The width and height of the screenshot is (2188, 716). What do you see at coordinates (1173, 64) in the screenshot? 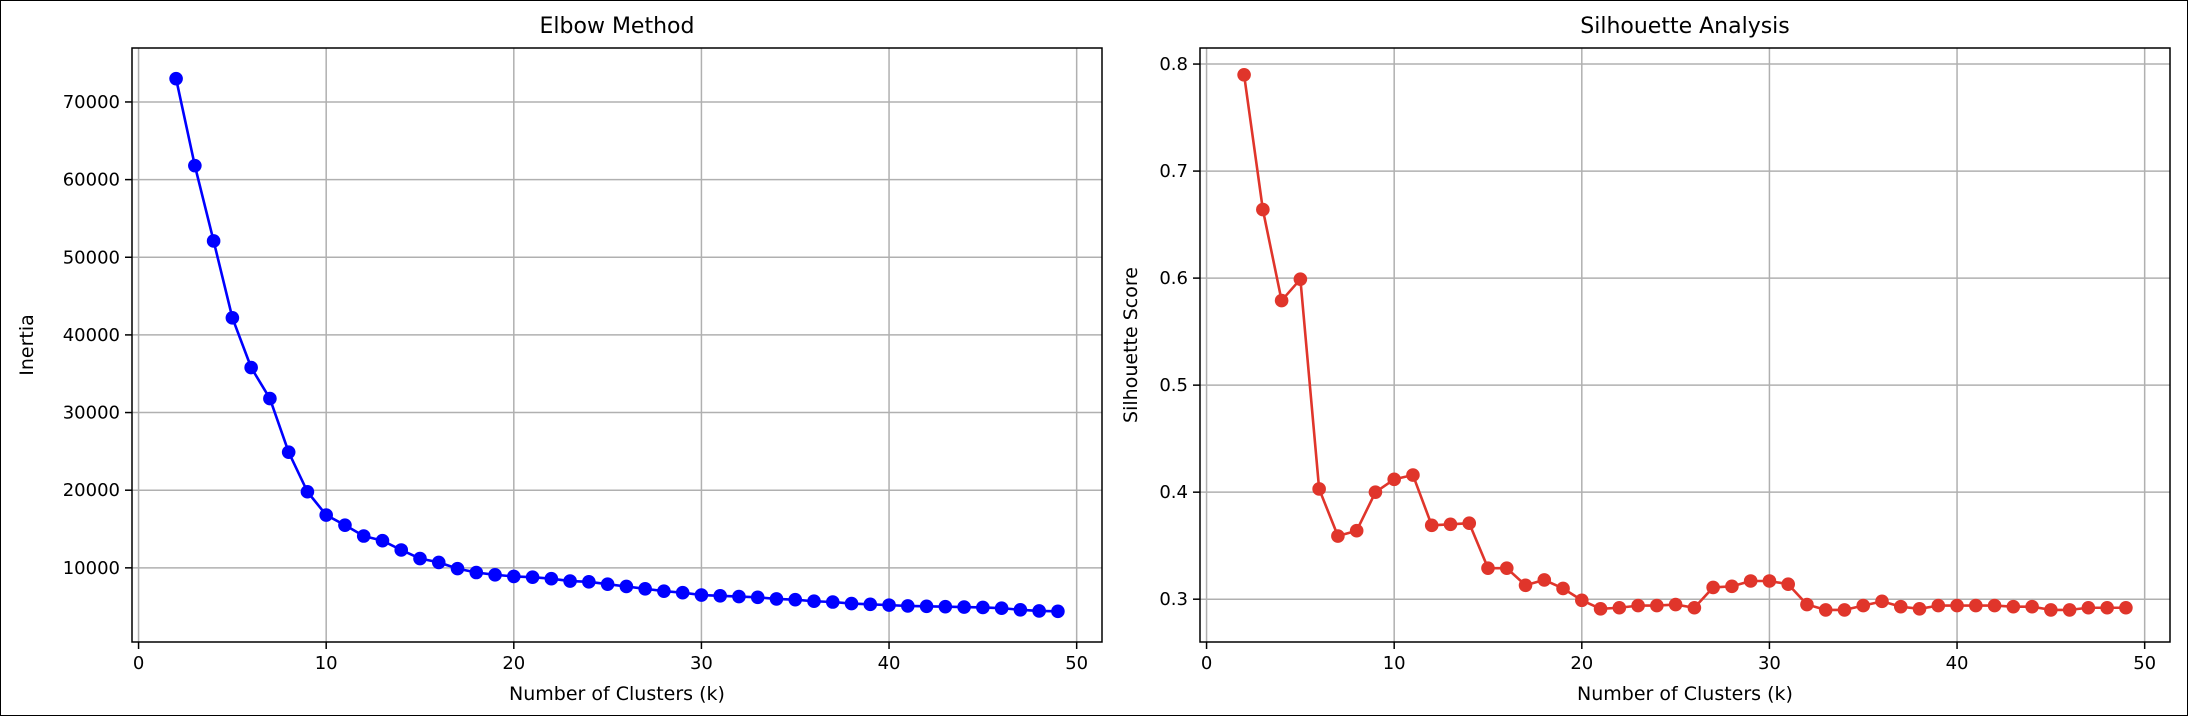
I see `silhouette-y-tick-label: 0.8` at bounding box center [1173, 64].